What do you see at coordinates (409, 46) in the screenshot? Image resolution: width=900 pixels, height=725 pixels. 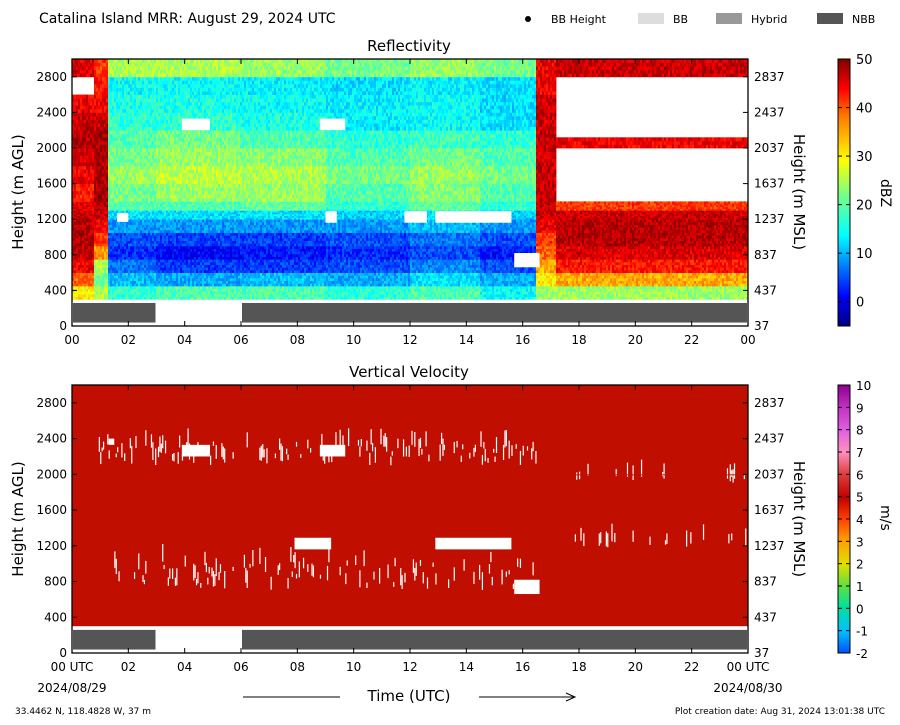 I see `reflectivity-title: Reflectivity` at bounding box center [409, 46].